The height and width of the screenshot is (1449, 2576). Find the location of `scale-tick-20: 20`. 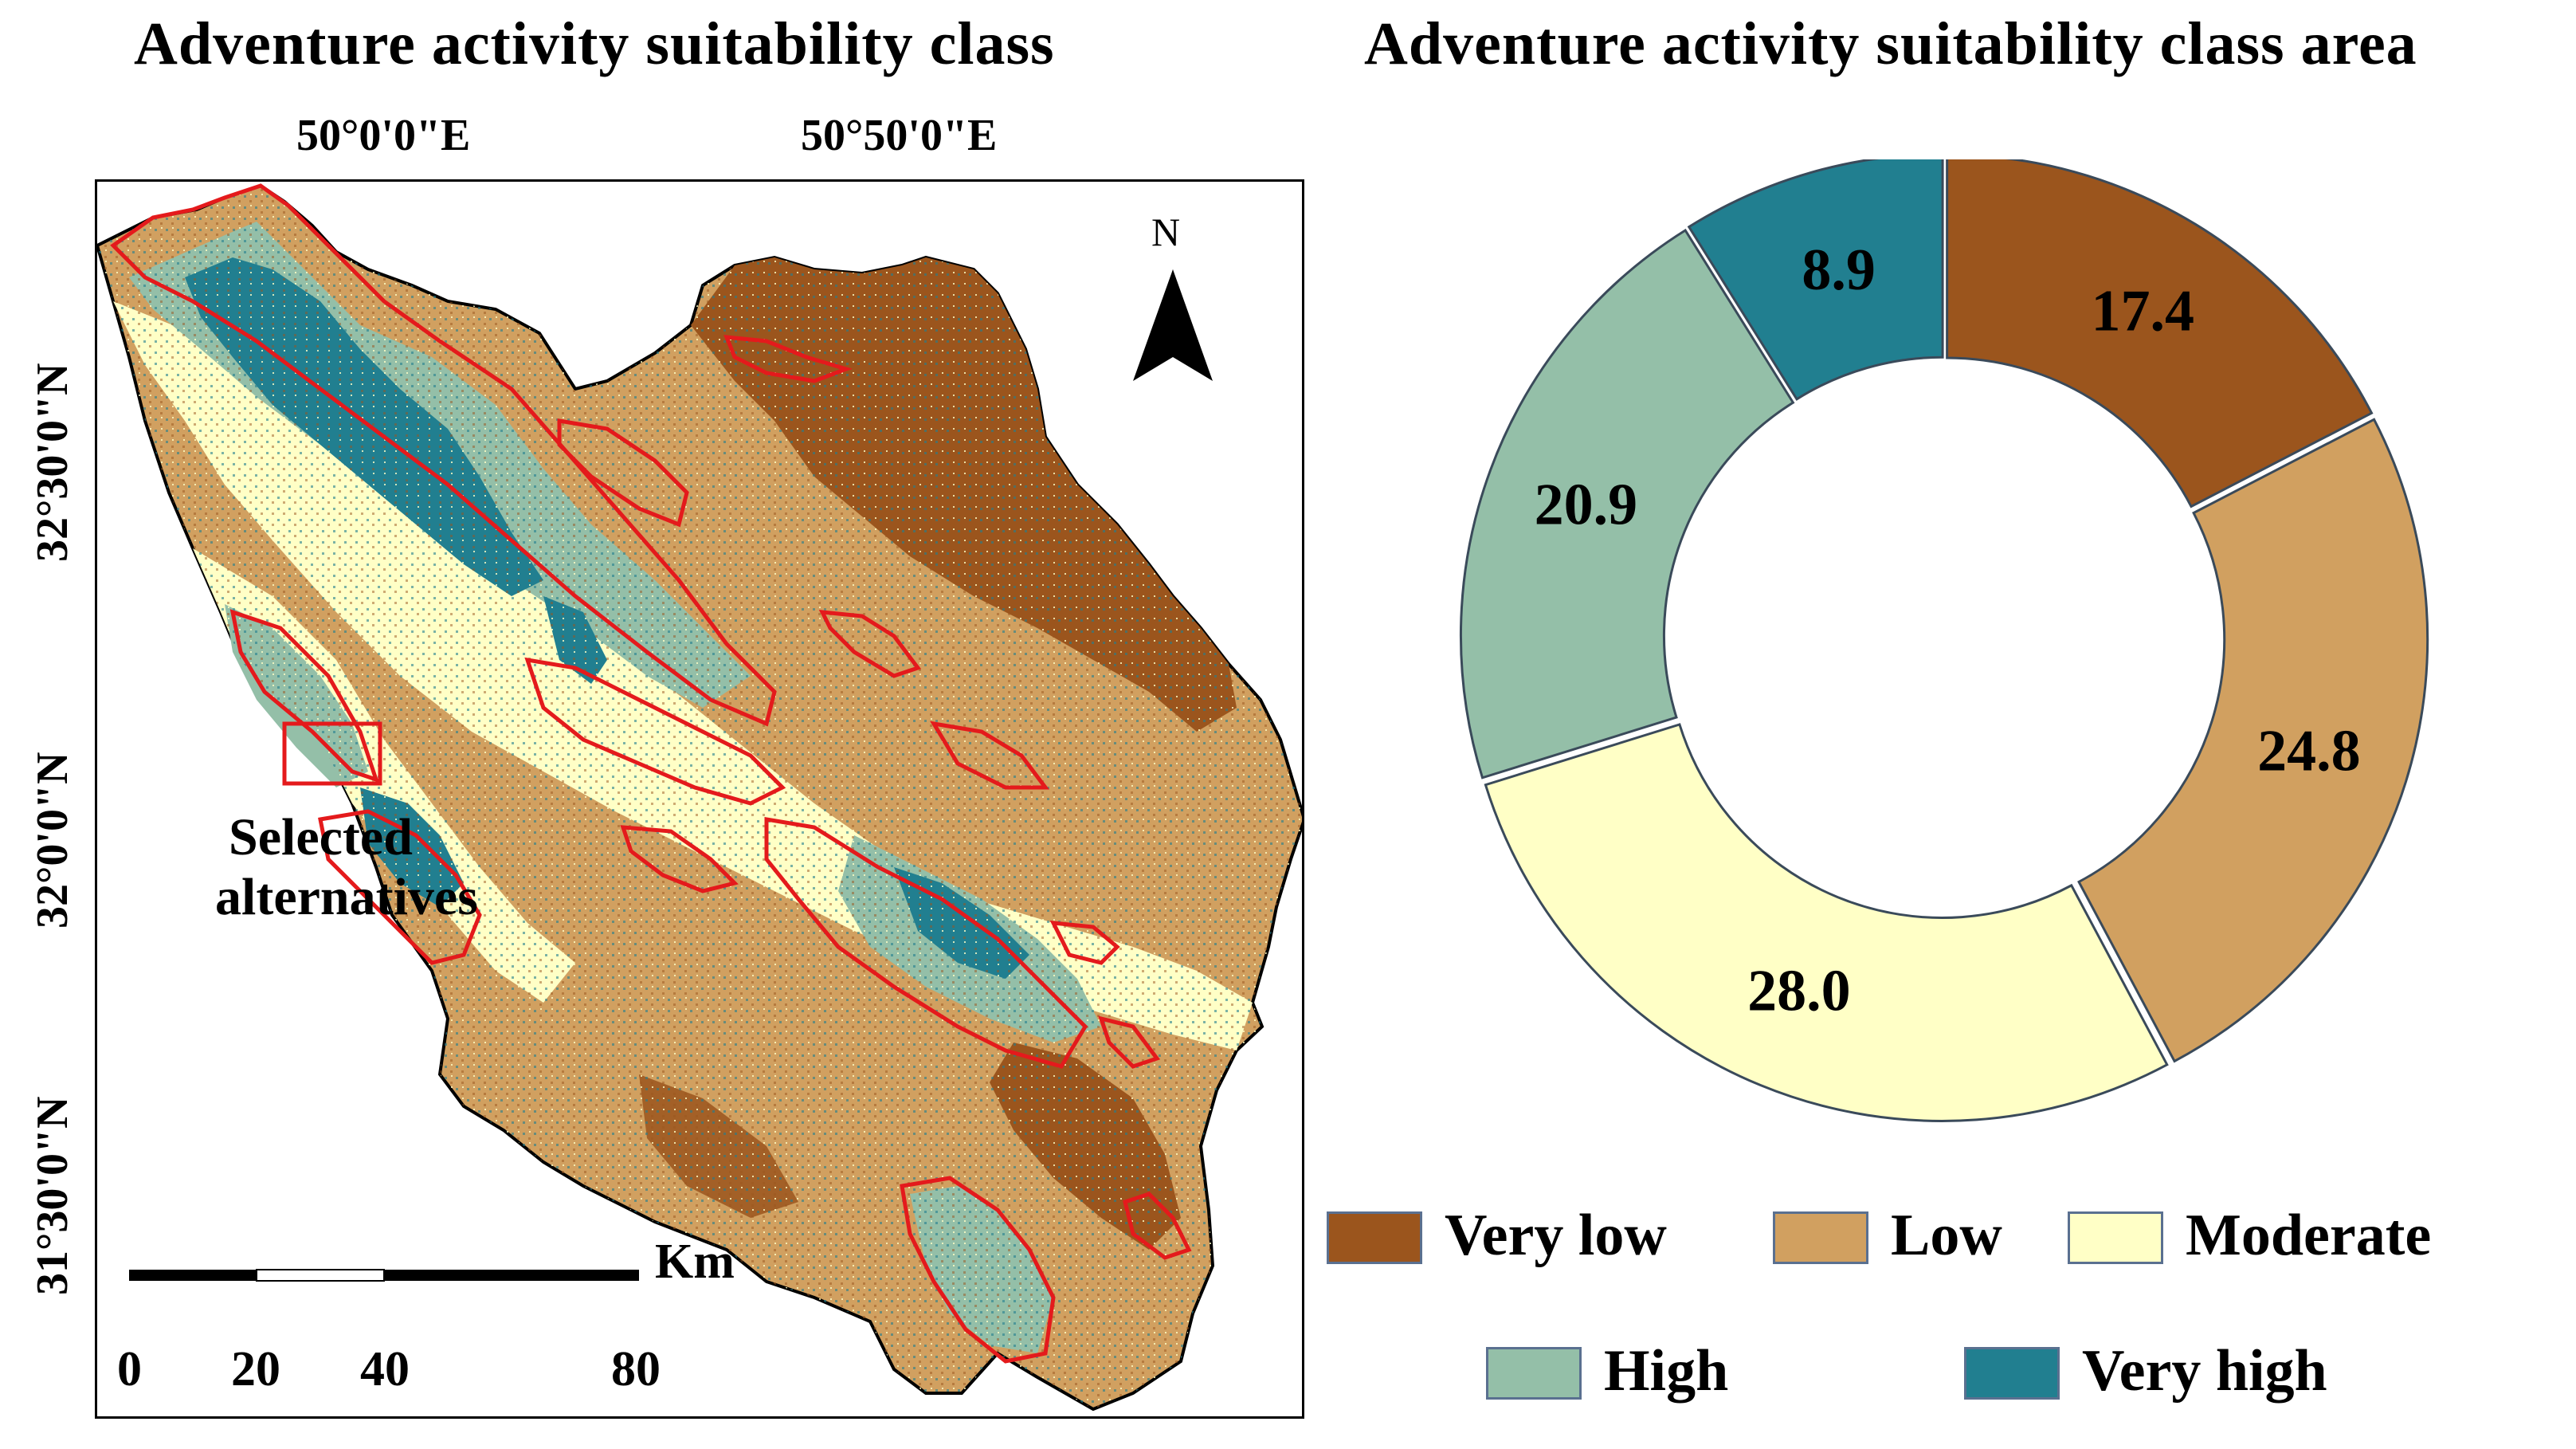

scale-tick-20: 20 is located at coordinates (256, 1369).